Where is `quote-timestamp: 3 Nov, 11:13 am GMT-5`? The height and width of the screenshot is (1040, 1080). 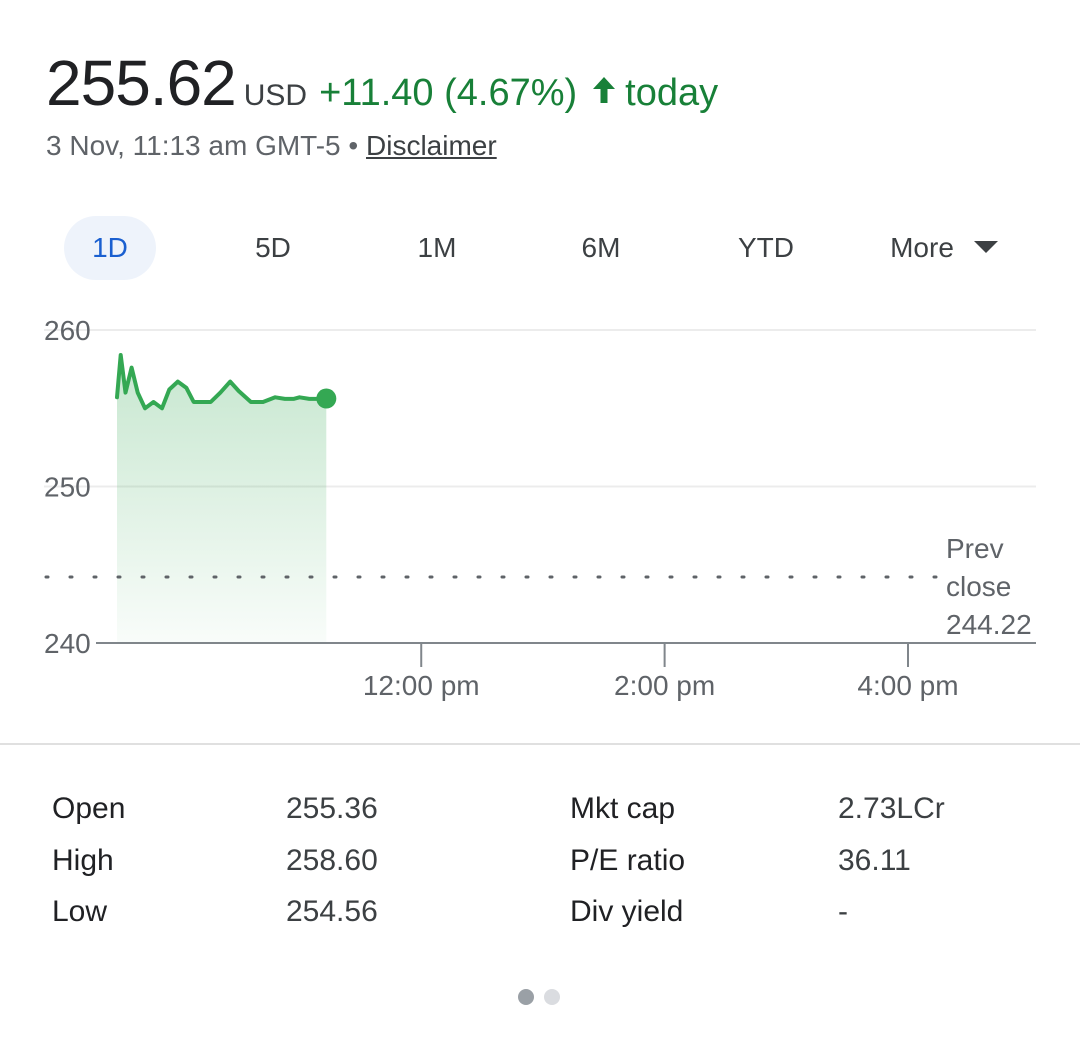 quote-timestamp: 3 Nov, 11:13 am GMT-5 is located at coordinates (193, 145).